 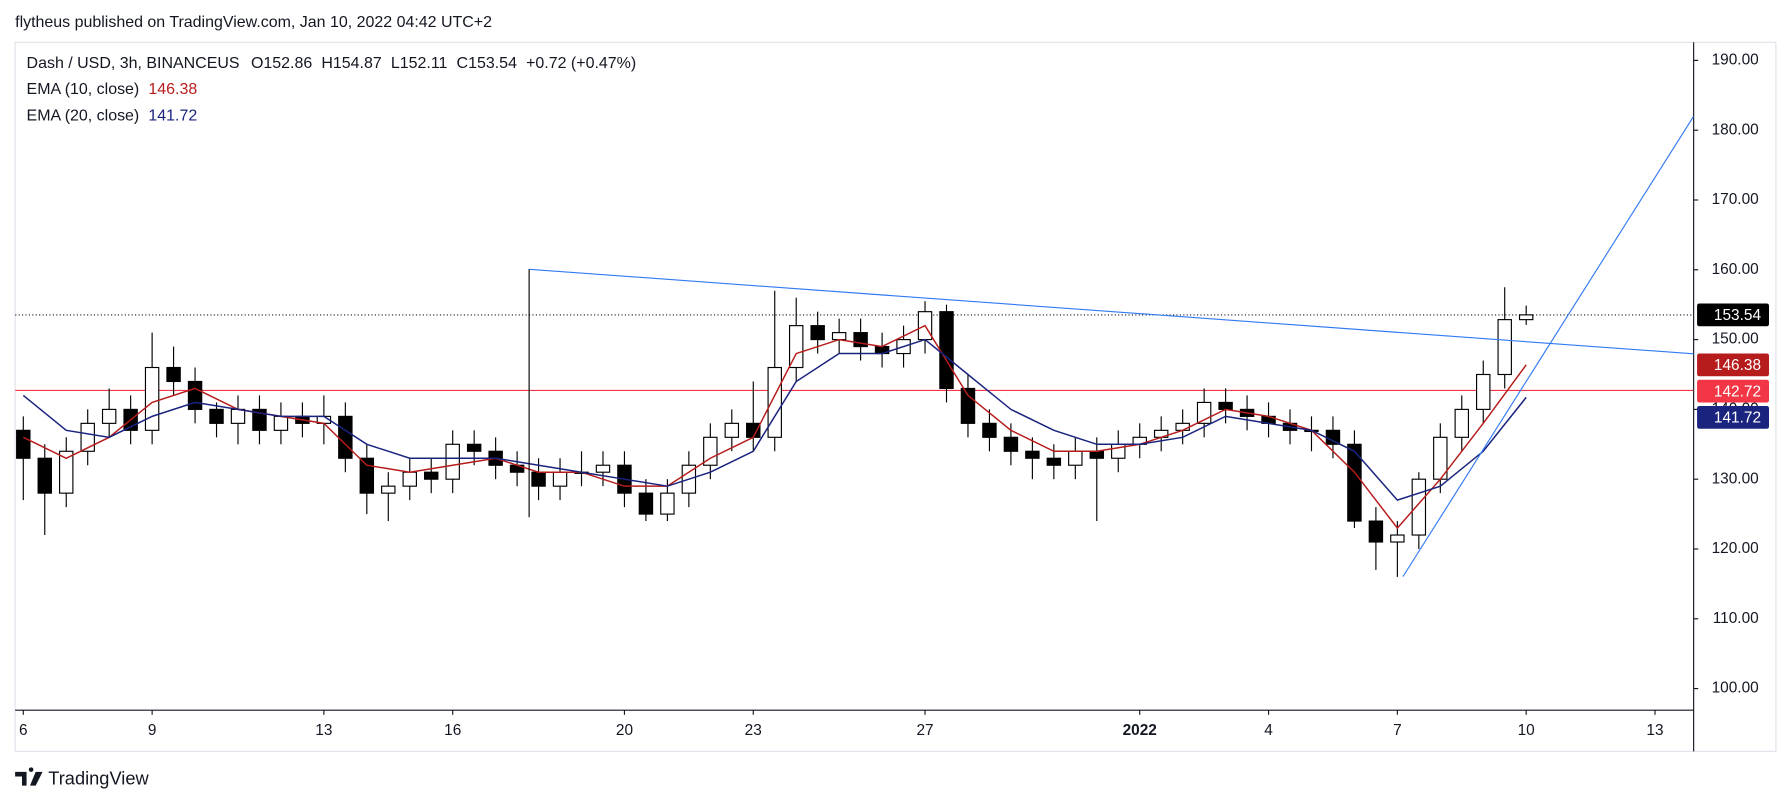 I want to click on logo-mark, so click(x=29, y=776).